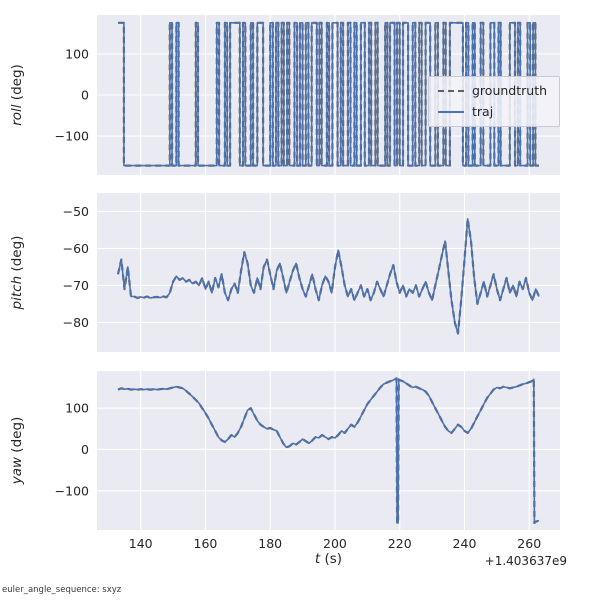 The height and width of the screenshot is (600, 600). I want to click on legend-label: groundtruth, so click(510, 90).